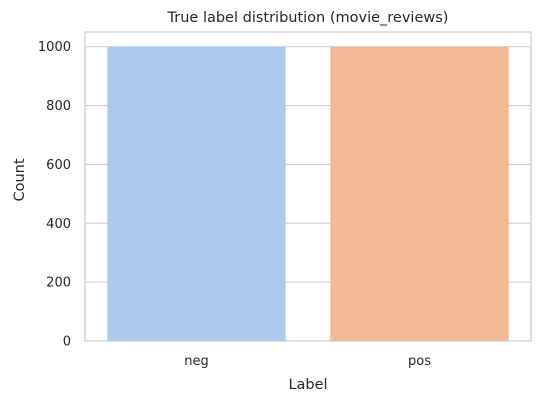 This screenshot has width=560, height=406. What do you see at coordinates (58, 165) in the screenshot?
I see `y-tick-label: 600` at bounding box center [58, 165].